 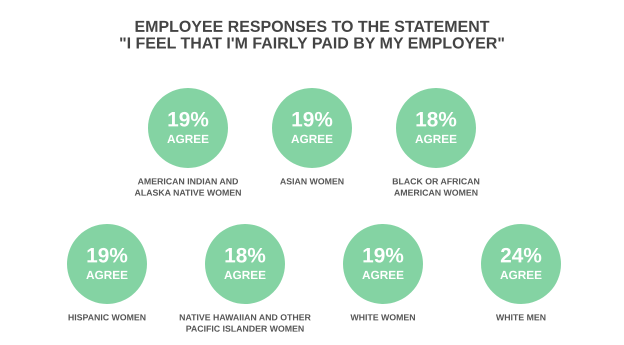 What do you see at coordinates (312, 181) in the screenshot?
I see `category-label: ASIAN WOMEN` at bounding box center [312, 181].